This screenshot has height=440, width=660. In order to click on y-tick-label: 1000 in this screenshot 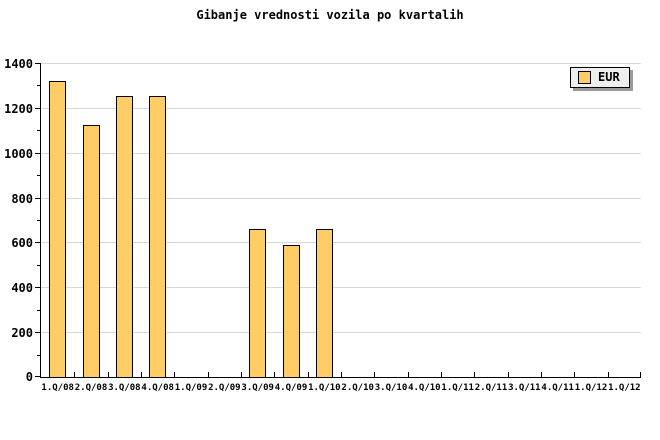, I will do `click(18, 154)`.